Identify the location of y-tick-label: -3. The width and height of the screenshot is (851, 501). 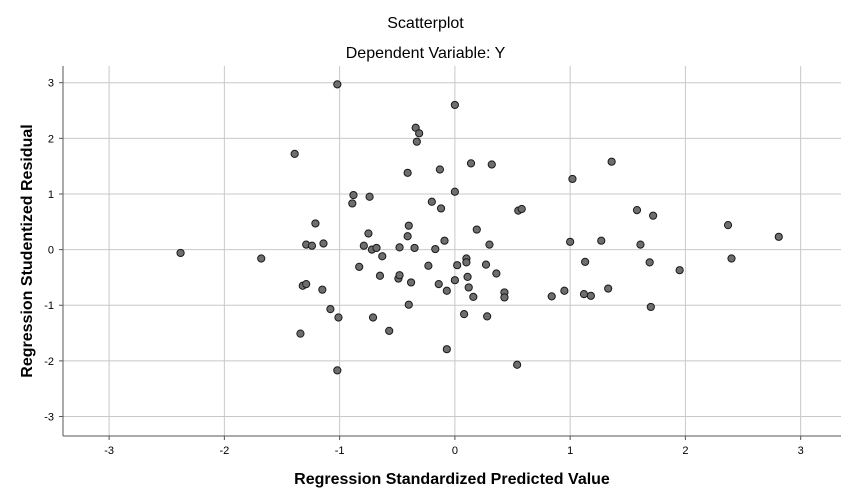
(49, 418).